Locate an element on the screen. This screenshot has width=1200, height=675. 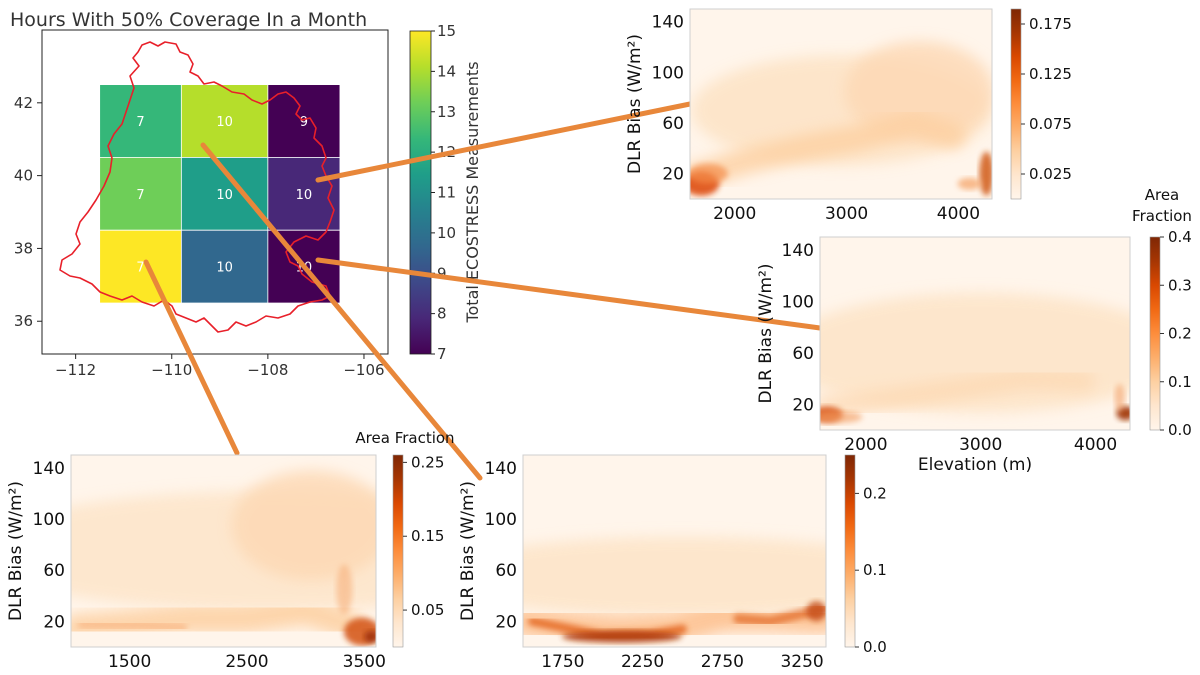
map-y-tick-label: 36 is located at coordinates (23, 321).